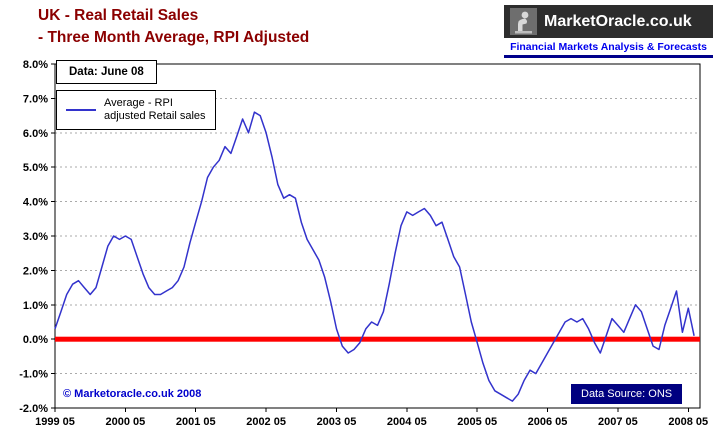 The height and width of the screenshot is (436, 716). Describe the element at coordinates (155, 116) in the screenshot. I see `legend-label-line2: adjusted Retail sales` at that location.